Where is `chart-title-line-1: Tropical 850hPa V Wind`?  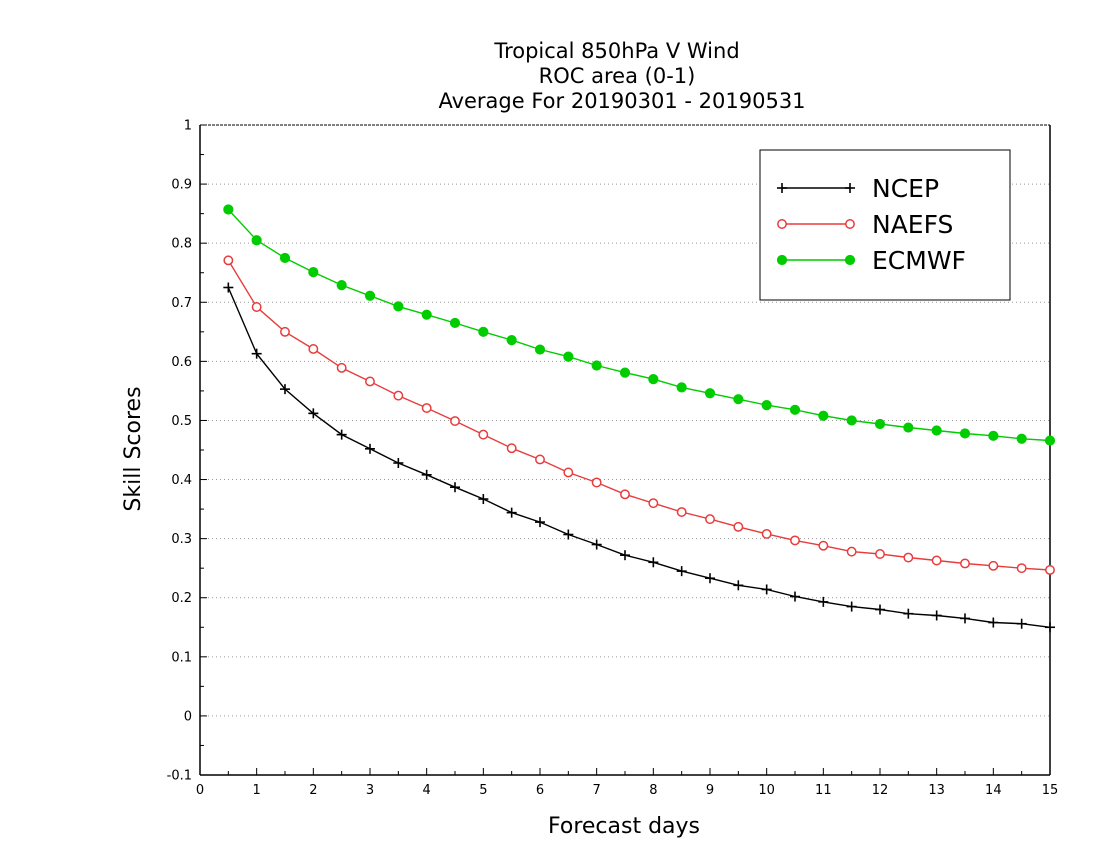 chart-title-line-1: Tropical 850hPa V Wind is located at coordinates (616, 51).